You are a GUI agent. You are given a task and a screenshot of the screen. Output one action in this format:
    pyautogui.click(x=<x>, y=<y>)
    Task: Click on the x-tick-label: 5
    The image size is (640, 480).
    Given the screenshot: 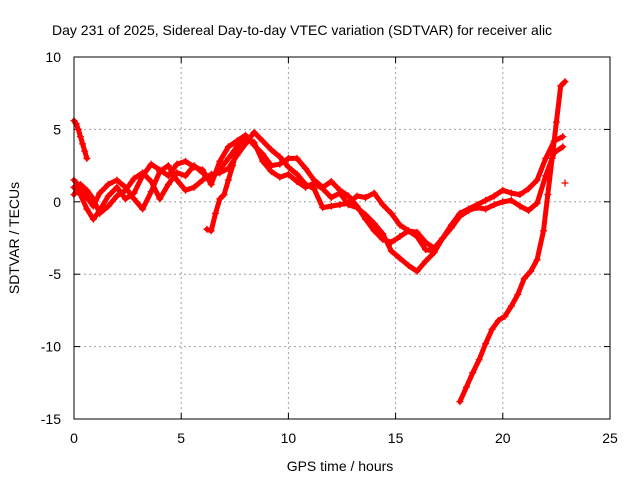 What is the action you would take?
    pyautogui.click(x=181, y=438)
    